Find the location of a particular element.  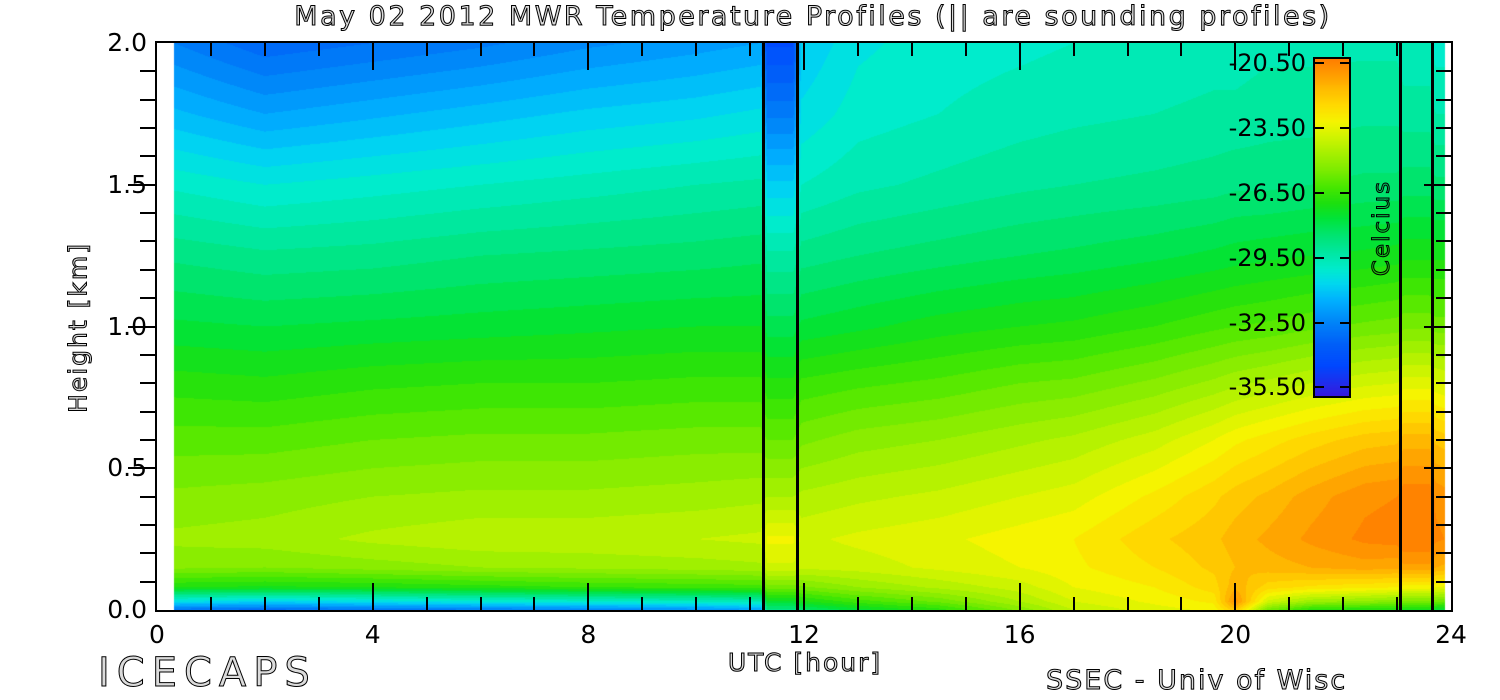

colorbar-unit-label: Celcius is located at coordinates (1382, 228).